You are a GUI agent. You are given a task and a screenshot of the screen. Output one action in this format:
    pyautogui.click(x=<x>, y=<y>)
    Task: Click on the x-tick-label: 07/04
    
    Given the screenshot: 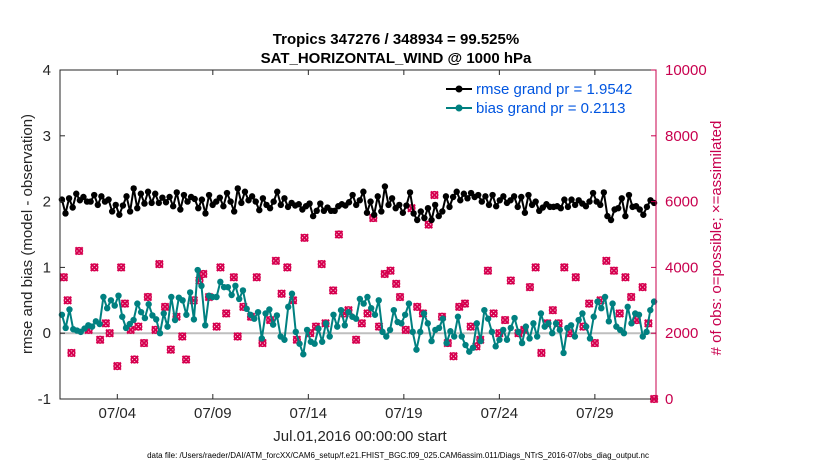 What is the action you would take?
    pyautogui.click(x=118, y=413)
    